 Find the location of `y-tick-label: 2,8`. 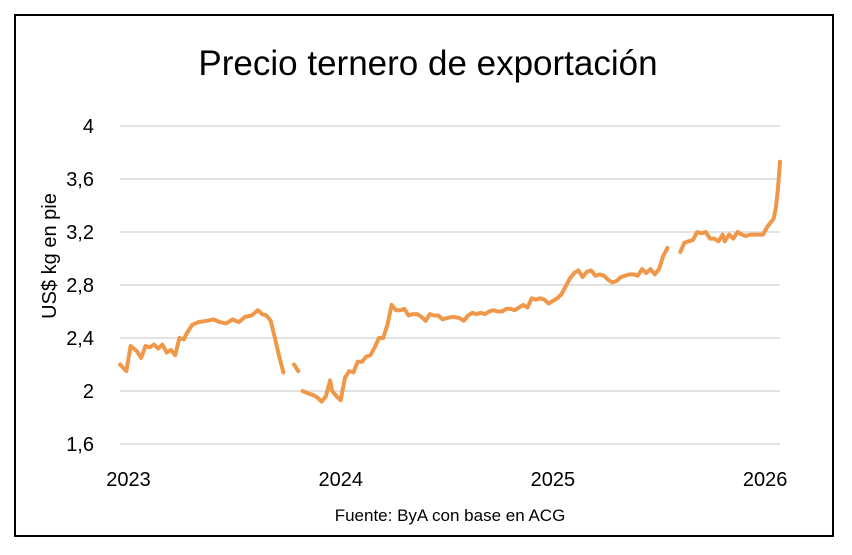

y-tick-label: 2,8 is located at coordinates (80, 286).